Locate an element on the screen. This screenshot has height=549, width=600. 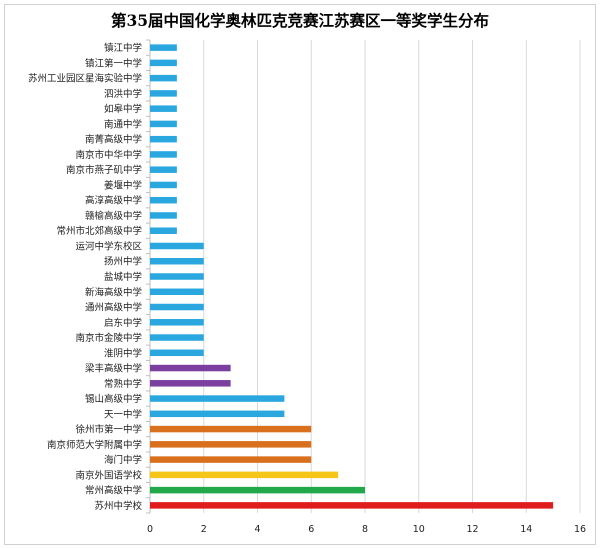
category-label: 梁丰高级中学 is located at coordinates (113, 369).